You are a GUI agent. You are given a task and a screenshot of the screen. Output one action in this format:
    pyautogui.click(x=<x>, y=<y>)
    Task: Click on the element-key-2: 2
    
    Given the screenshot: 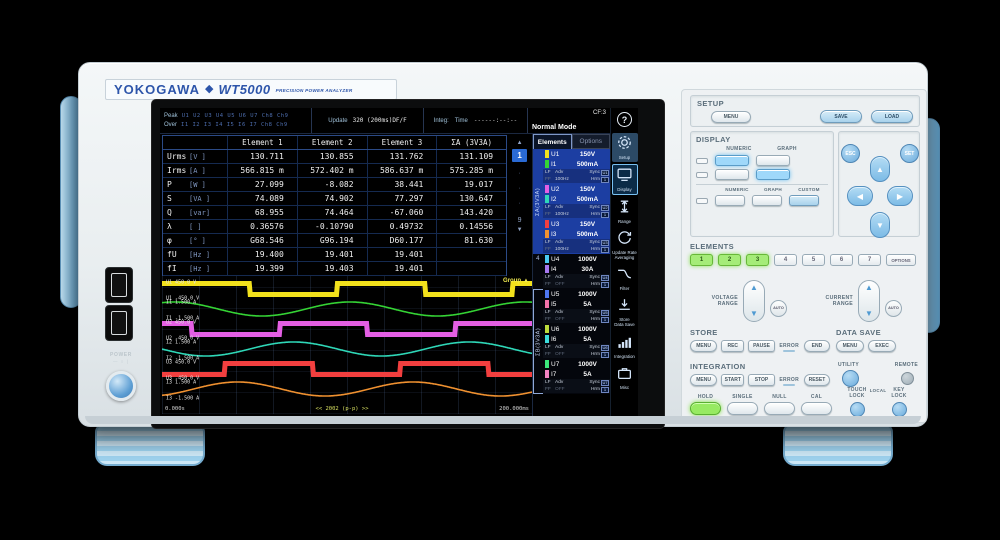 What is the action you would take?
    pyautogui.click(x=729, y=260)
    